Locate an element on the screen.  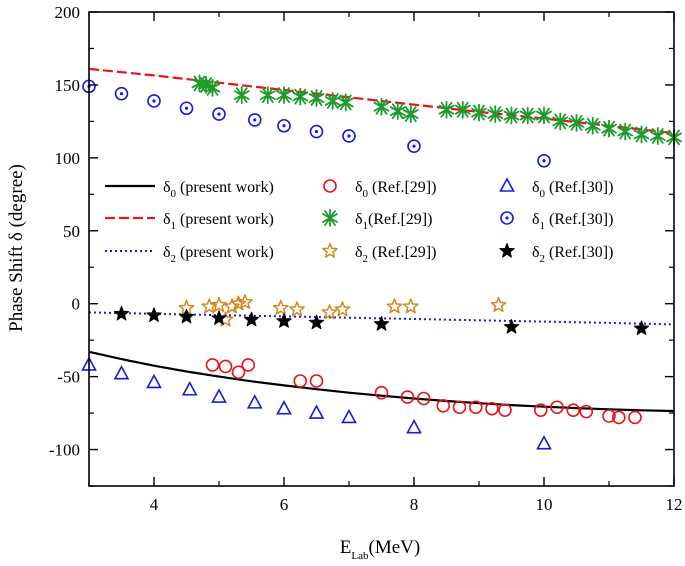
y-tick-label: 0 is located at coordinates (76, 304).